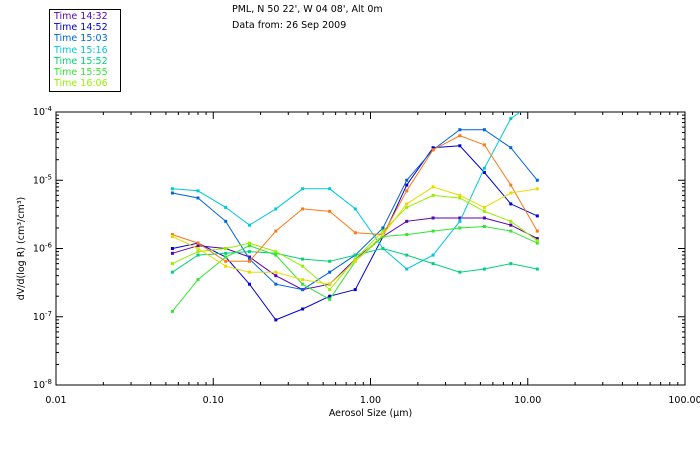  I want to click on legend-entry: Time 15:03, so click(81, 39).